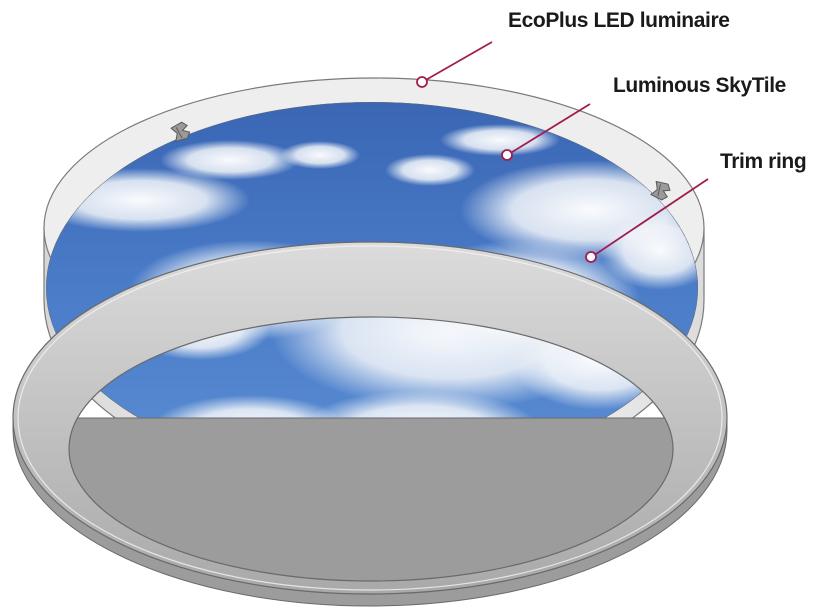  Describe the element at coordinates (660, 190) in the screenshot. I see `mounting-clip-right-icon` at that location.